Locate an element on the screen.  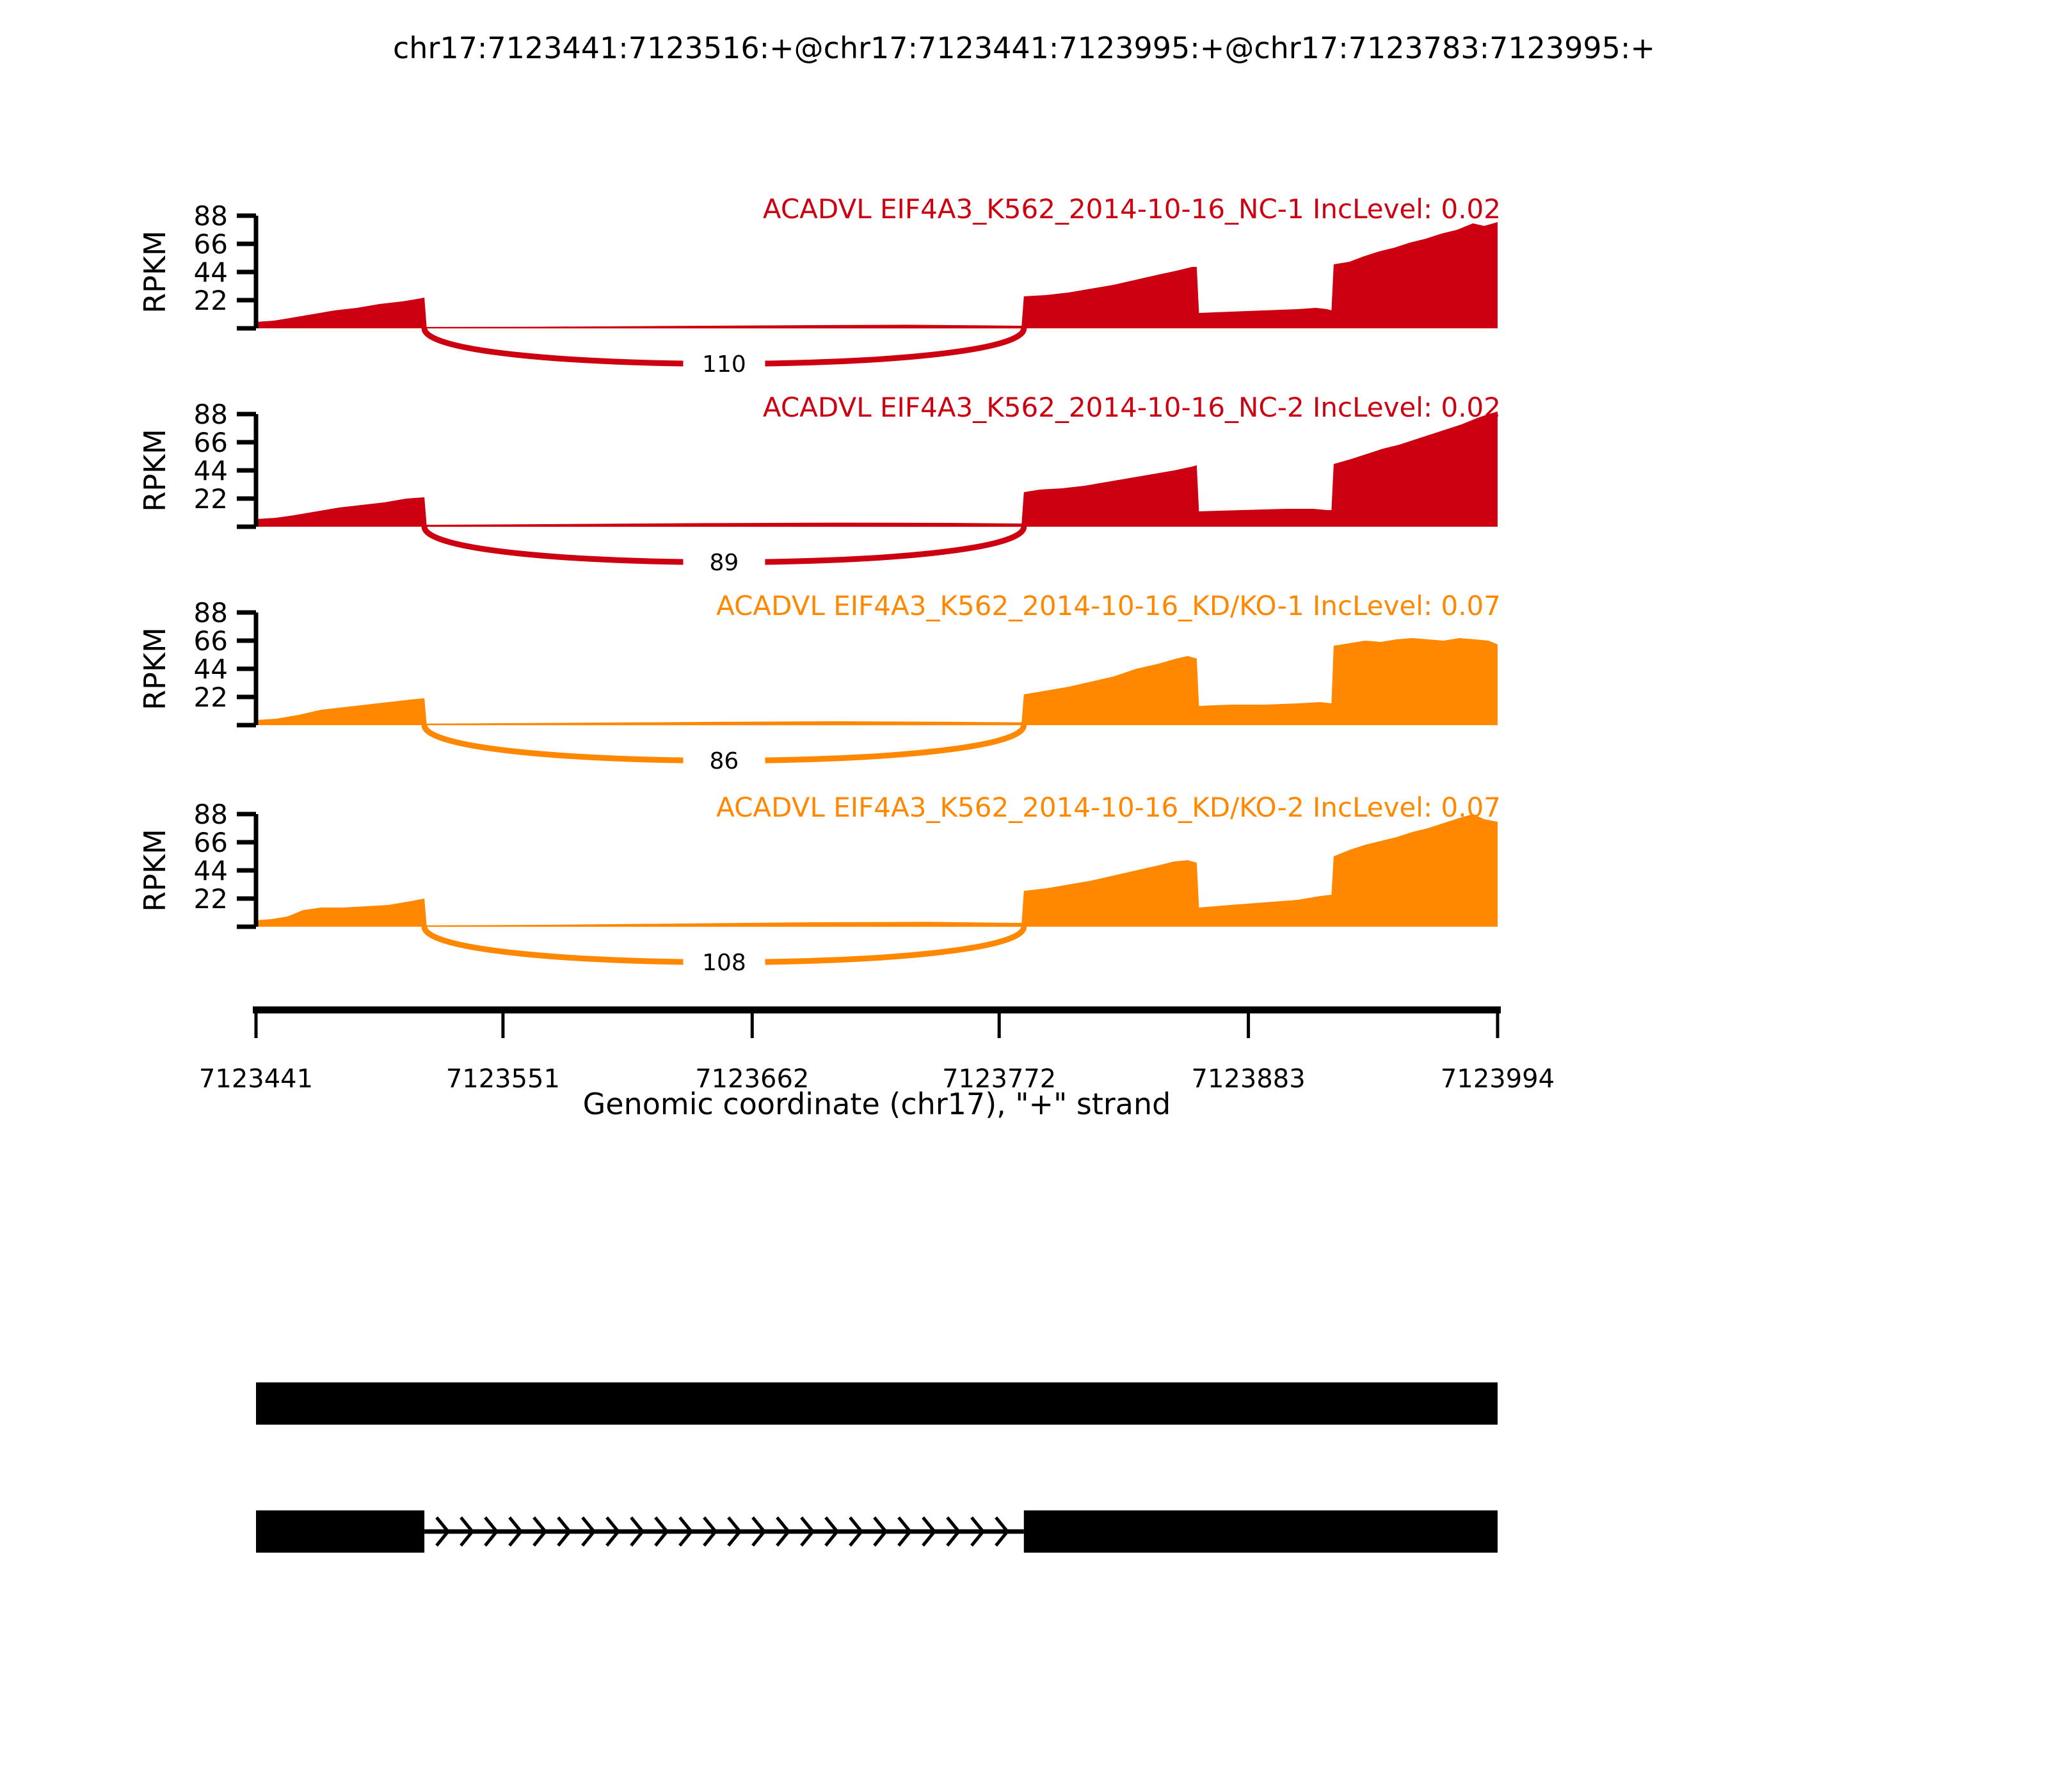
junction-read-count: 110 is located at coordinates (724, 364).